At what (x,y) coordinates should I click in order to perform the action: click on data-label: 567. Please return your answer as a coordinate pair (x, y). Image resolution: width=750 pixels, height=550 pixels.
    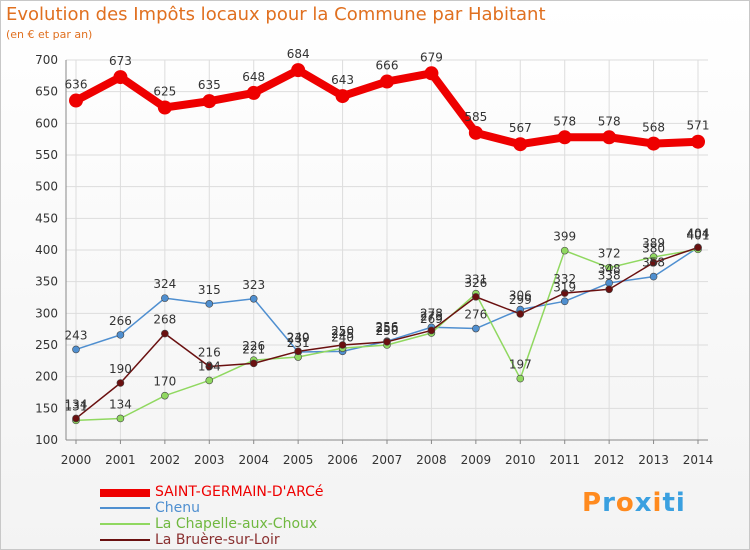
    Looking at the image, I should click on (520, 128).